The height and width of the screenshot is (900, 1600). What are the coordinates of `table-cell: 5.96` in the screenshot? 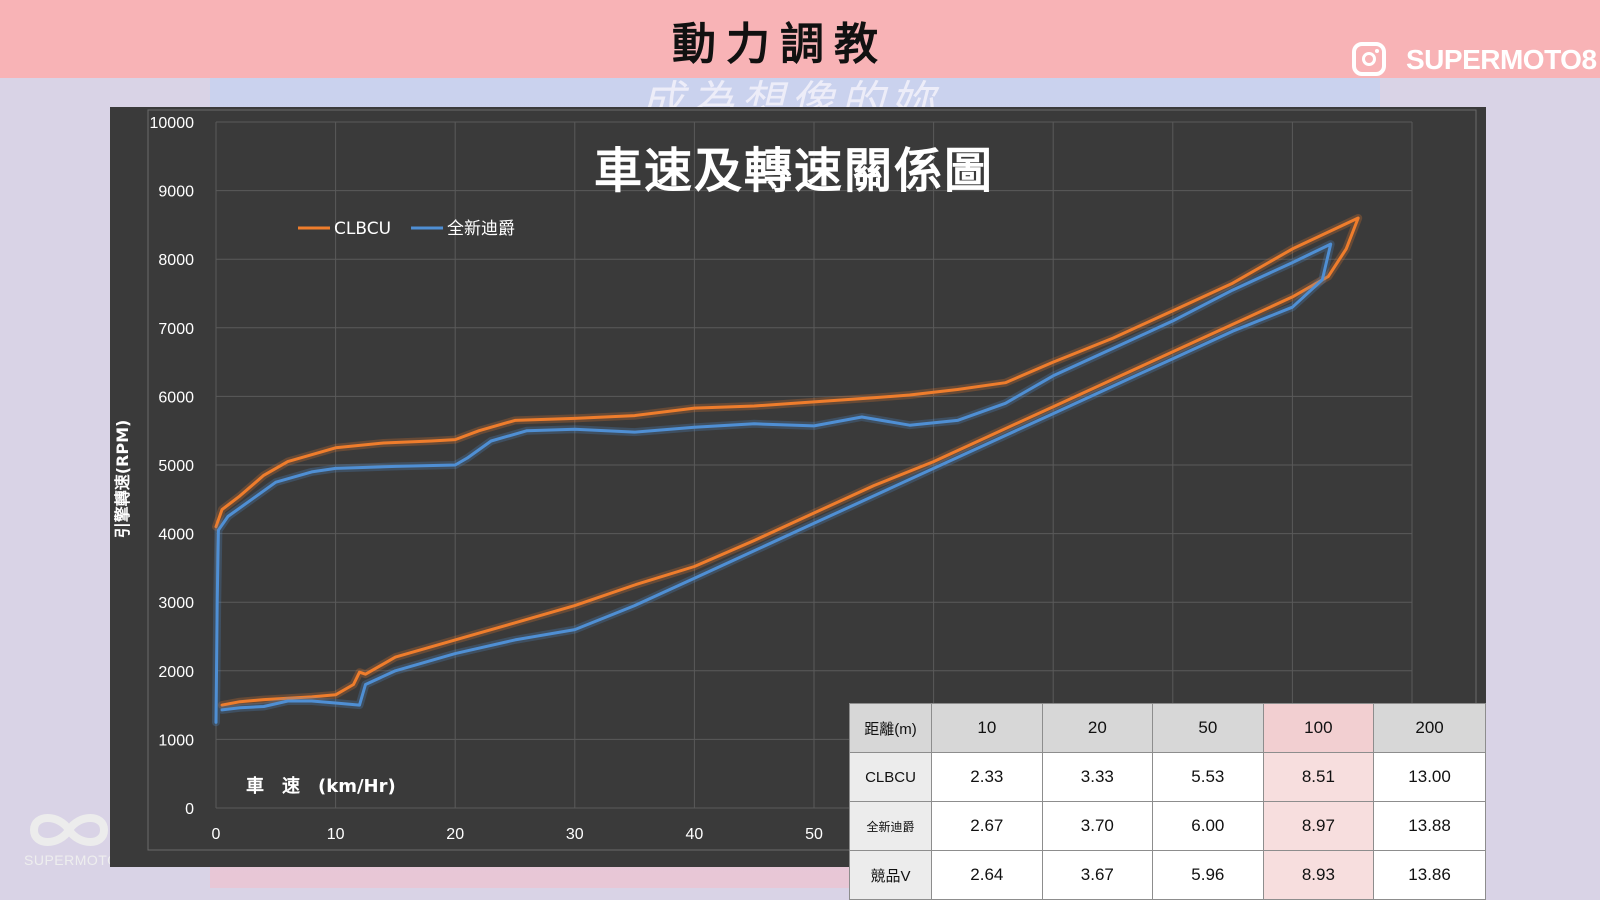 It's located at (1208, 875).